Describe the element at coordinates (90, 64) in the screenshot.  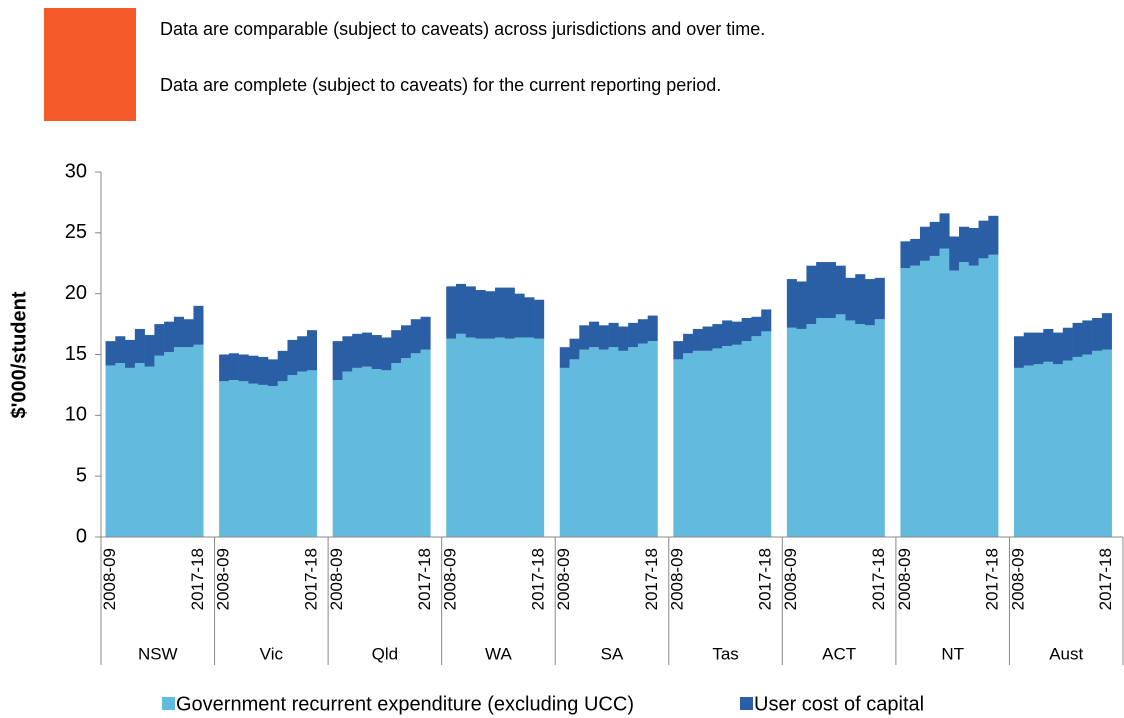
I see `status-box` at that location.